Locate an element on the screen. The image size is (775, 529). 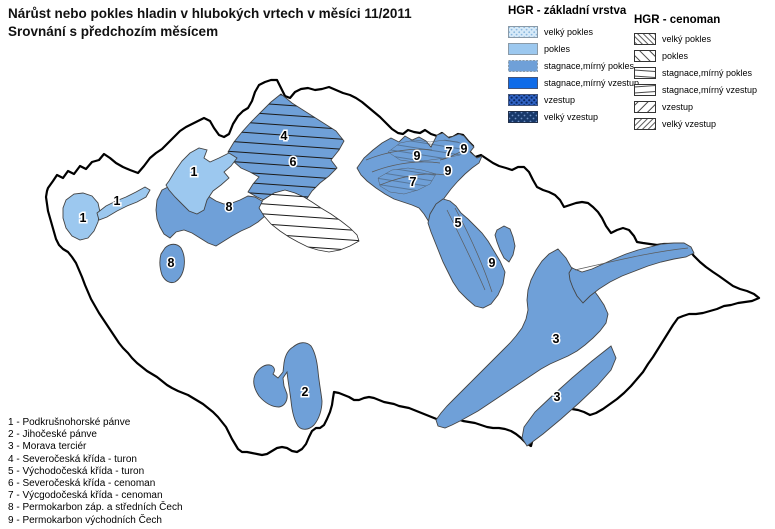
region-5-east-lobe is located at coordinates (505, 244).